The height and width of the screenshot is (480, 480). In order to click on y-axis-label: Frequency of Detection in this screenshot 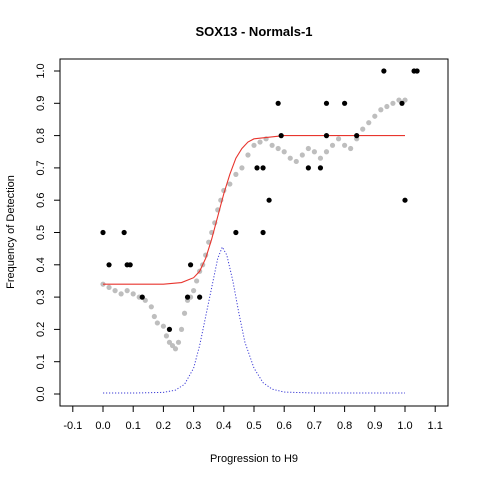, I will do `click(11, 232)`.